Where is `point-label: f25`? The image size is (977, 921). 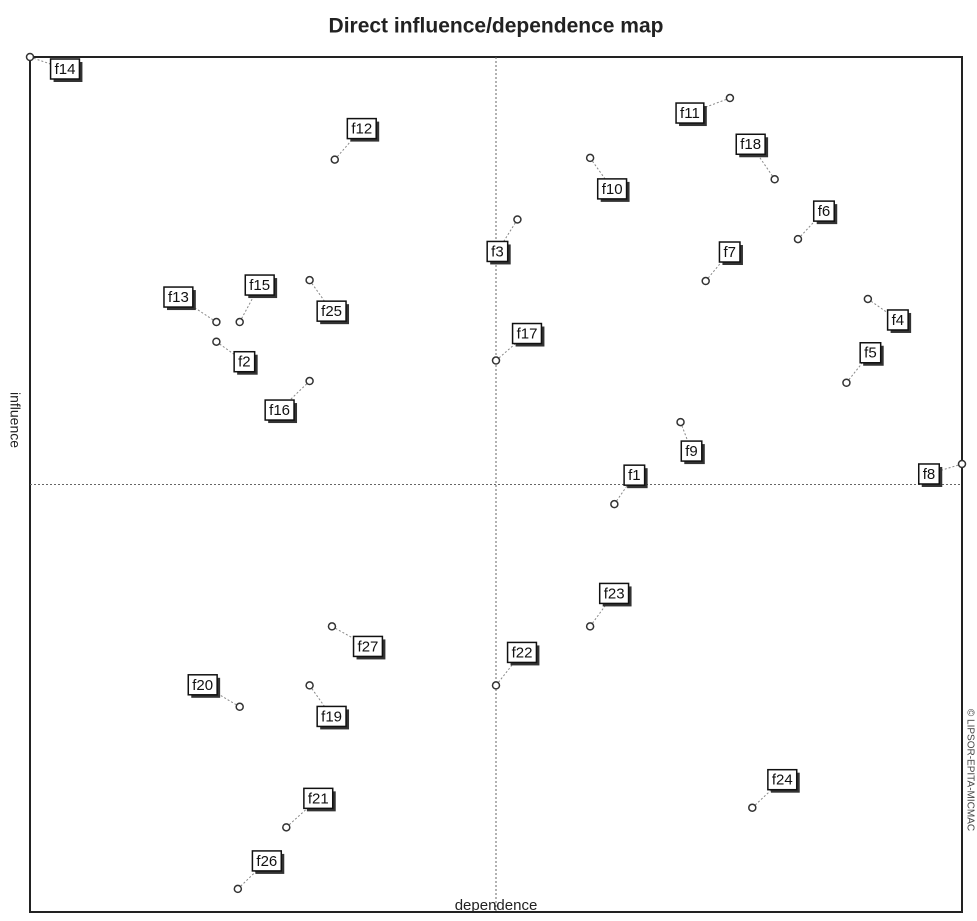
point-label: f25 is located at coordinates (333, 312).